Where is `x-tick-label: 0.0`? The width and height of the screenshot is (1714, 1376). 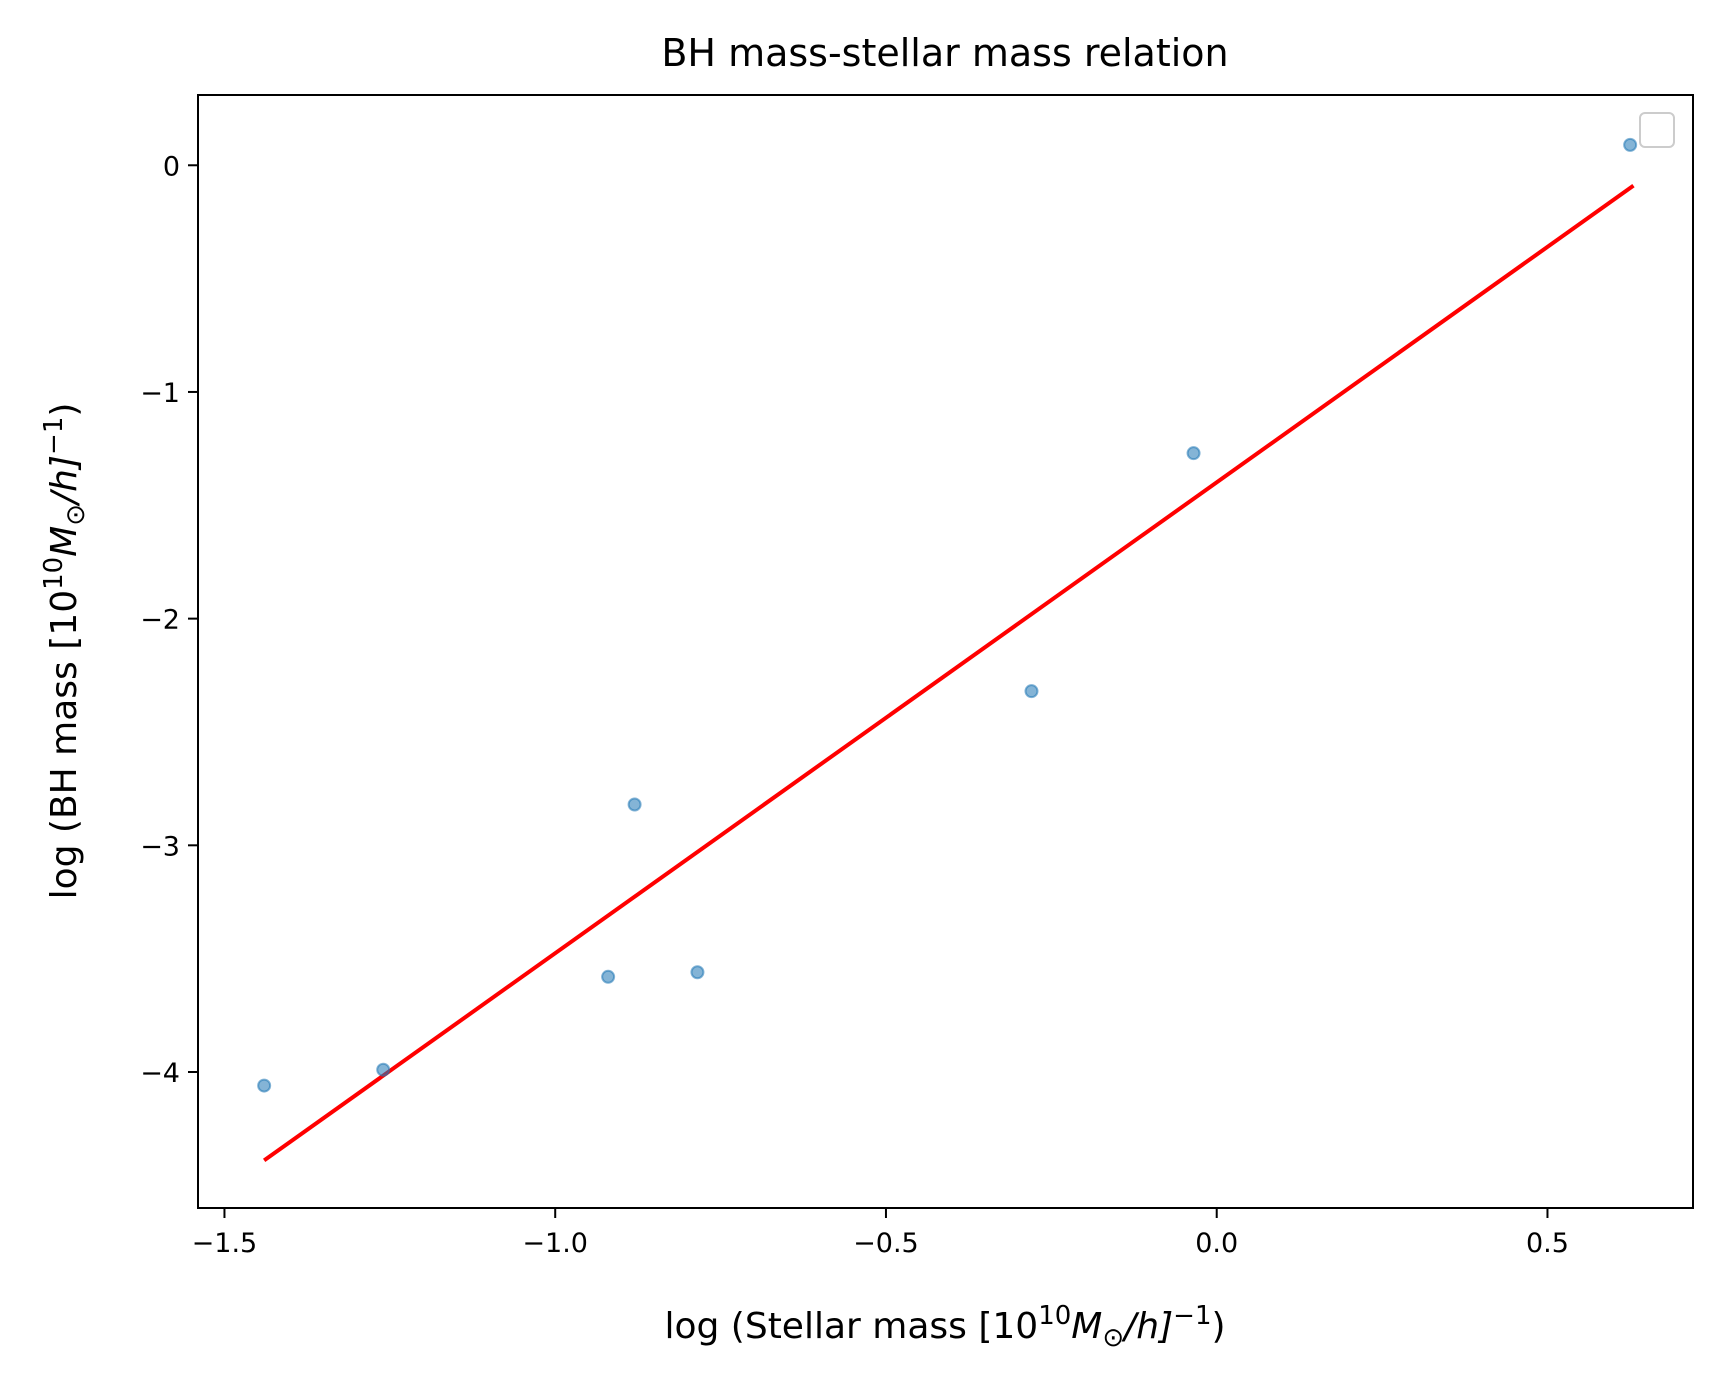
x-tick-label: 0.0 is located at coordinates (1216, 1243).